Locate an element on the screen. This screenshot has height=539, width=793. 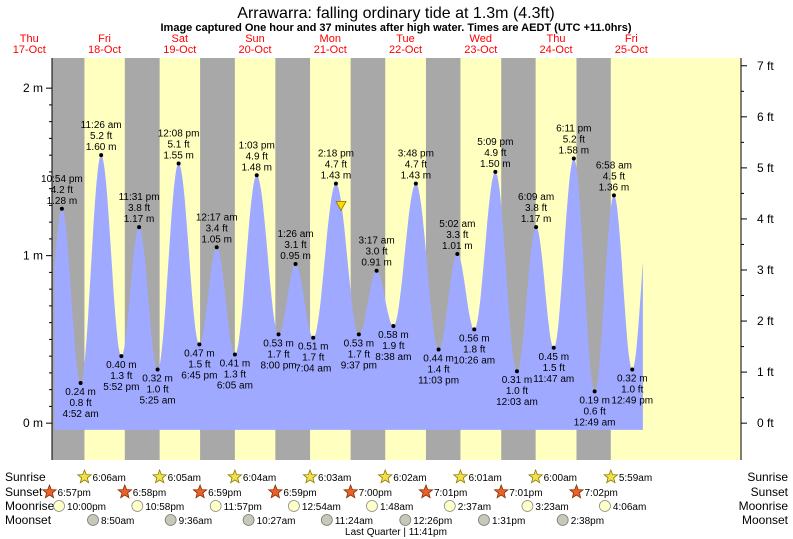
low-tide-time: 6:45 pm is located at coordinates (199, 375).